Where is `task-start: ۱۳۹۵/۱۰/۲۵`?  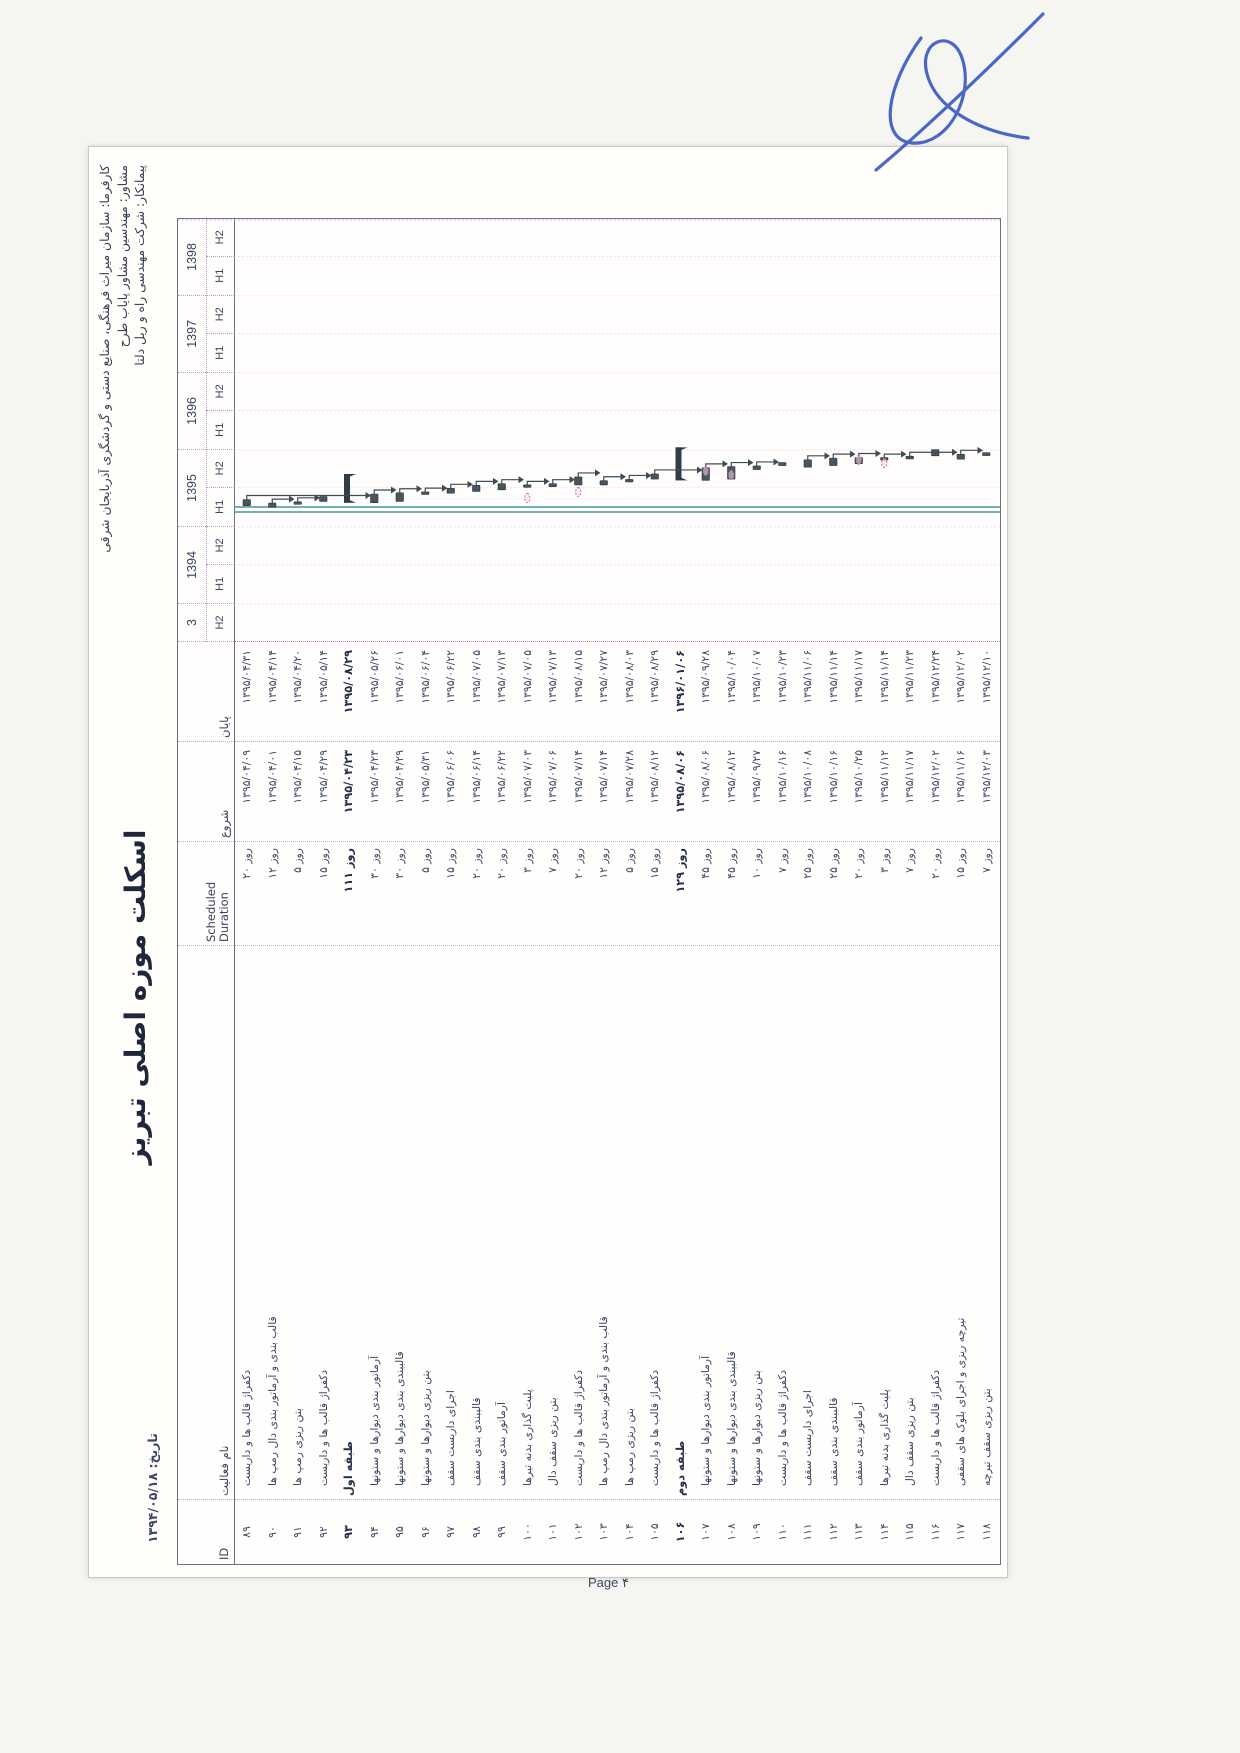 task-start: ۱۳۹۵/۱۰/۲۵ is located at coordinates (858, 777).